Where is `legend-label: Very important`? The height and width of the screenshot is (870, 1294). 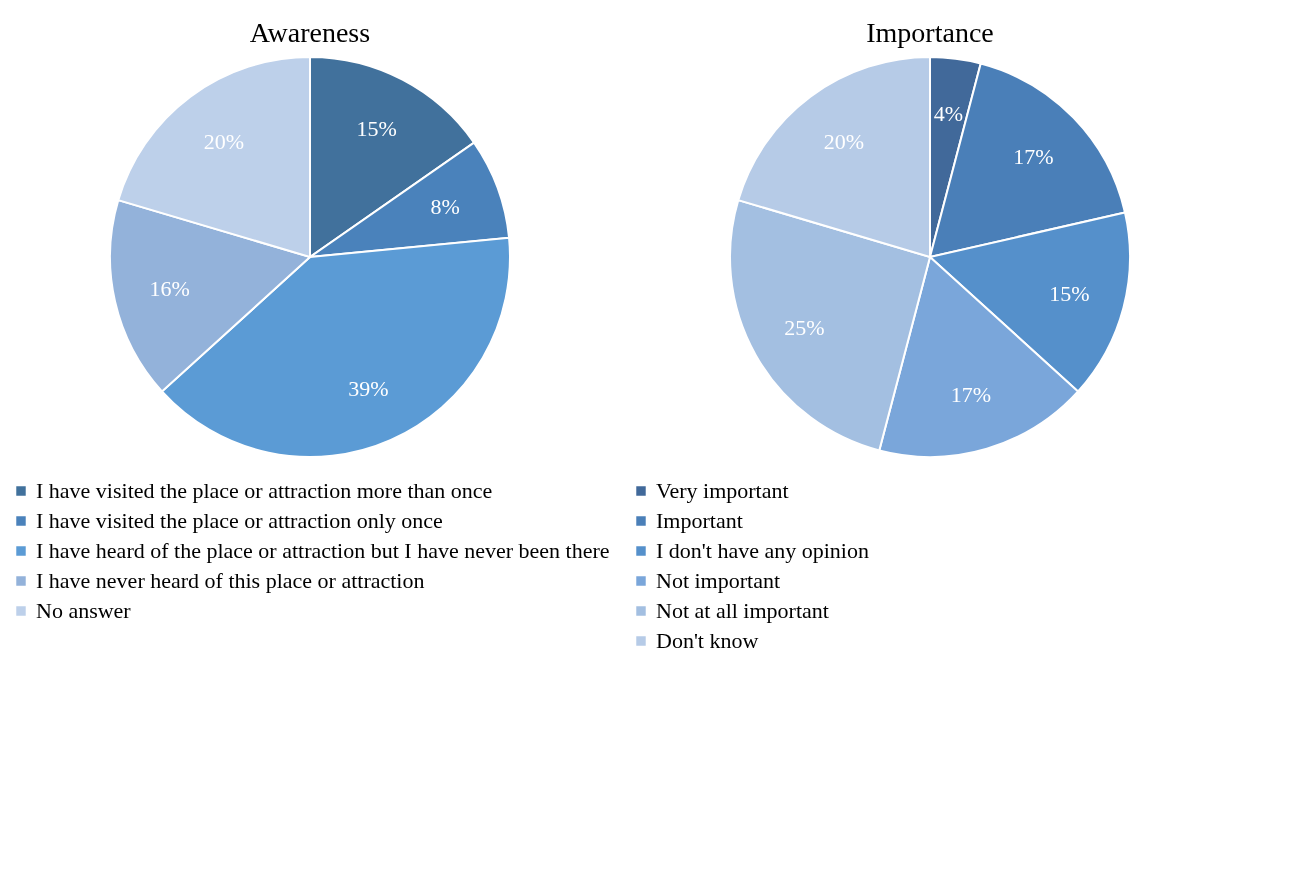
legend-label: Very important is located at coordinates (722, 490).